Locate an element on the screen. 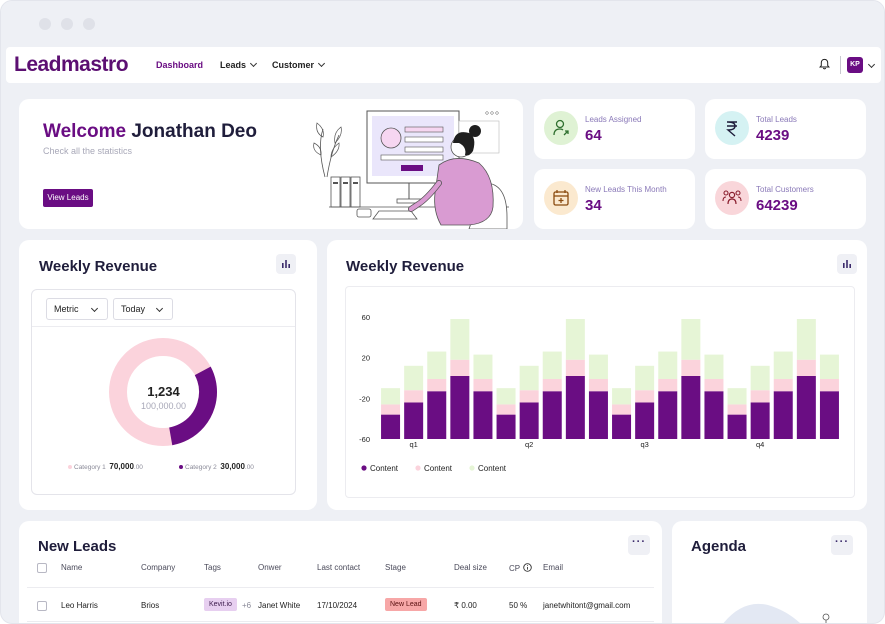 This screenshot has height=624, width=885. select-all-checkbox is located at coordinates (42, 568).